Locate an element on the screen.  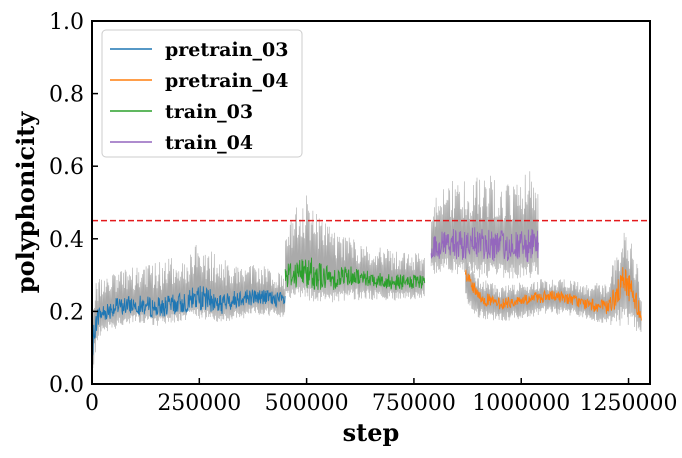
y-tick-label: 0.4 is located at coordinates (66, 240).